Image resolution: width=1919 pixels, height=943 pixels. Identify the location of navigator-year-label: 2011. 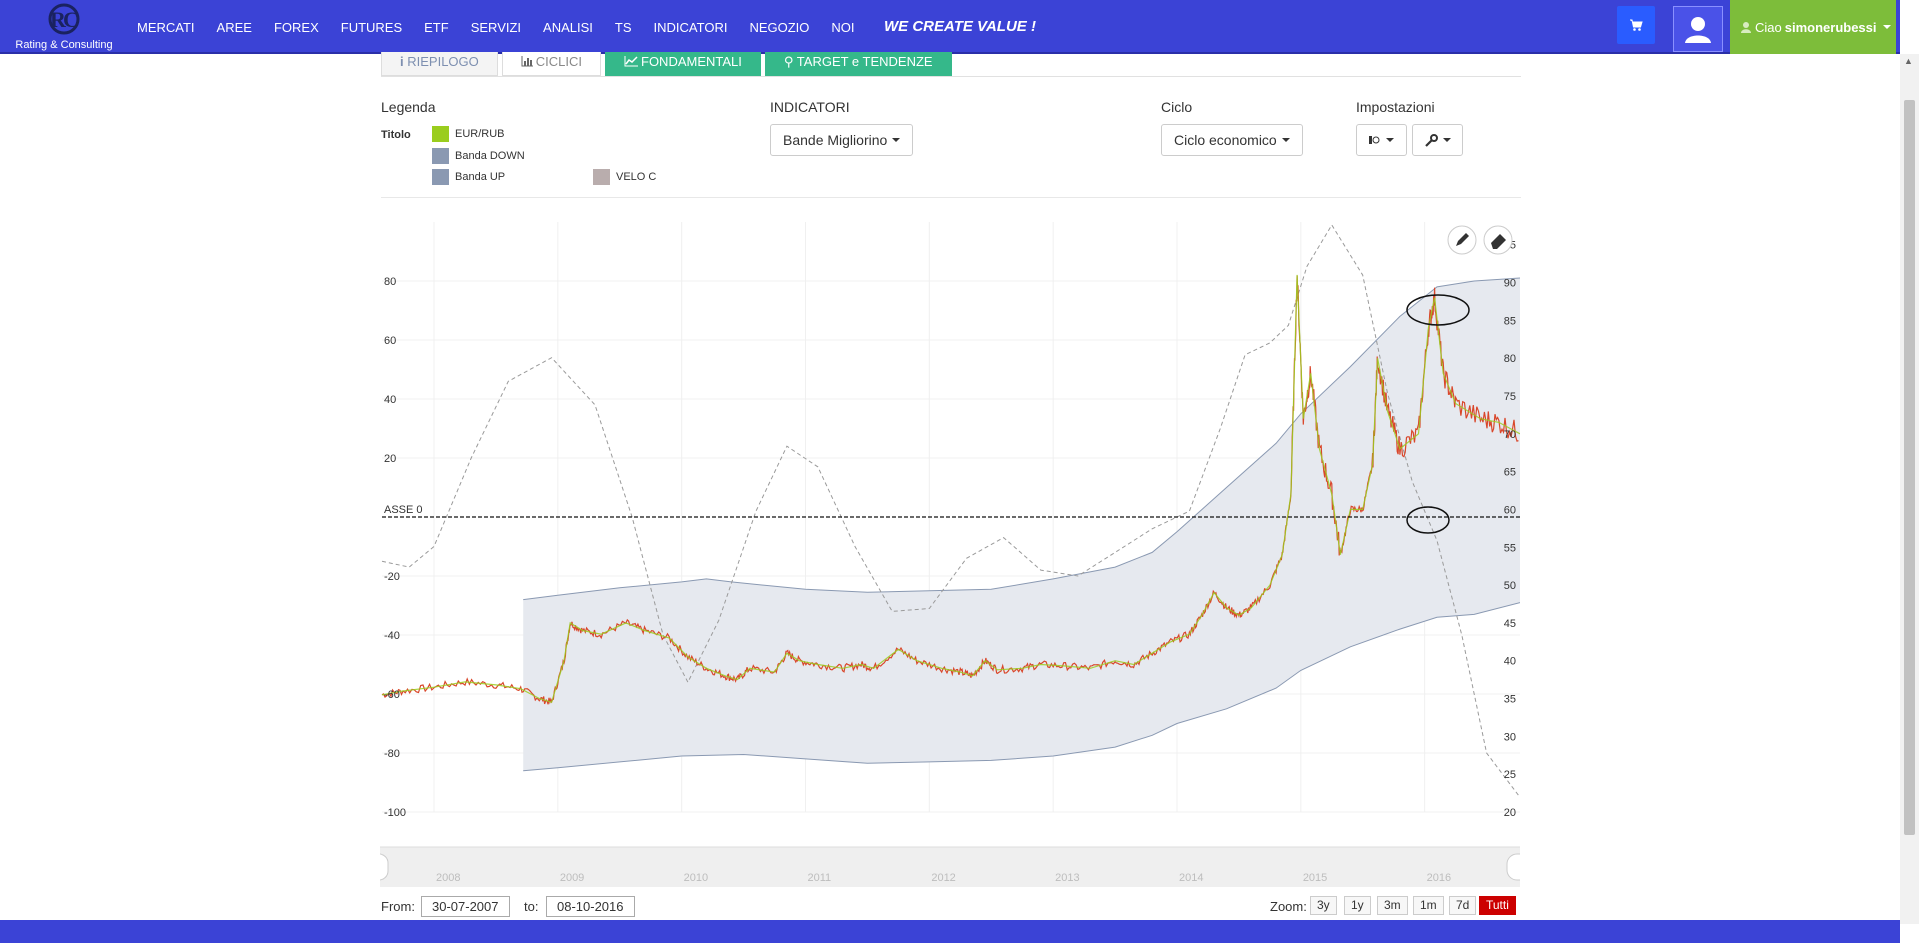
(819, 878).